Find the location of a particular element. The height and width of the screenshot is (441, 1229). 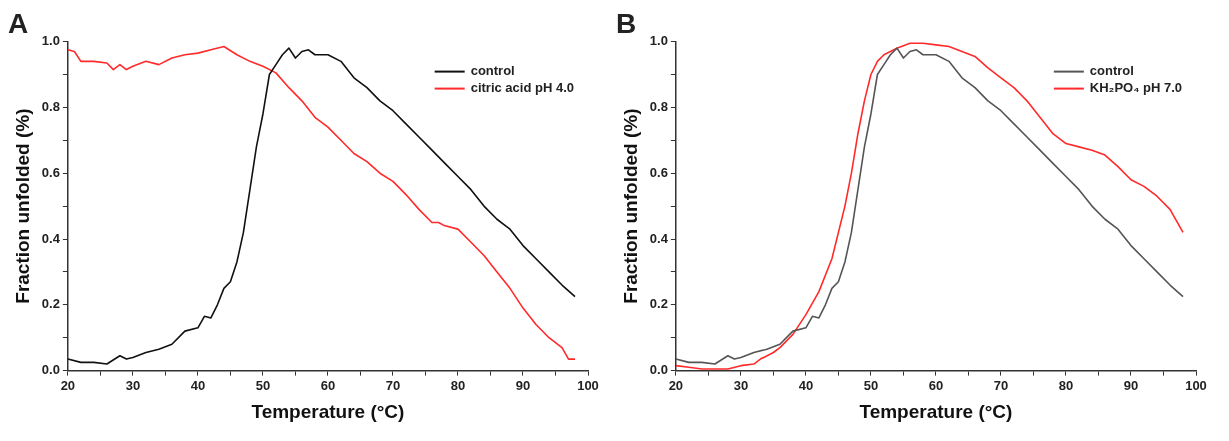

chart-title: B is located at coordinates (626, 23).